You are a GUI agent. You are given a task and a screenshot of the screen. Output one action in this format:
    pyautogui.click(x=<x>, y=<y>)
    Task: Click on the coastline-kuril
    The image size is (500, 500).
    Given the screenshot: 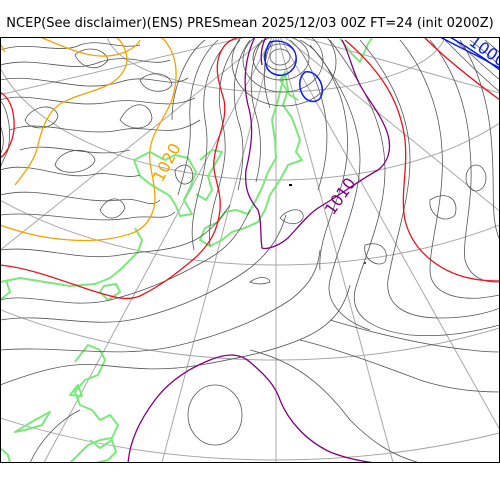 What is the action you would take?
    pyautogui.click(x=289, y=86)
    